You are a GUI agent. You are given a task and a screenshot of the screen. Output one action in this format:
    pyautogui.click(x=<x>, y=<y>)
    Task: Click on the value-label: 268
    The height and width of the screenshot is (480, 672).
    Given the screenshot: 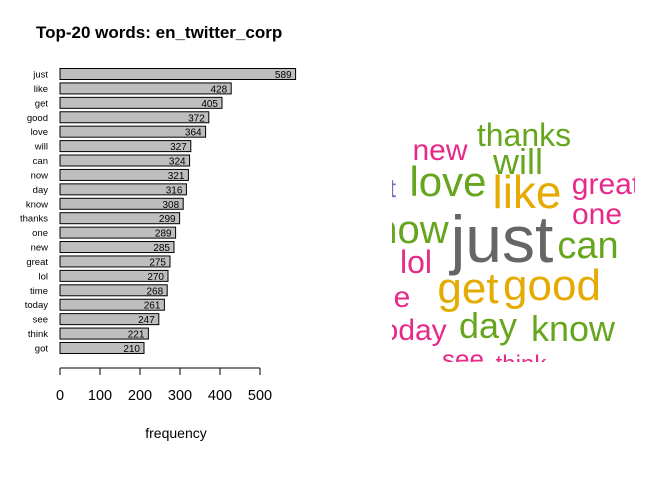 What is the action you would take?
    pyautogui.click(x=155, y=291)
    